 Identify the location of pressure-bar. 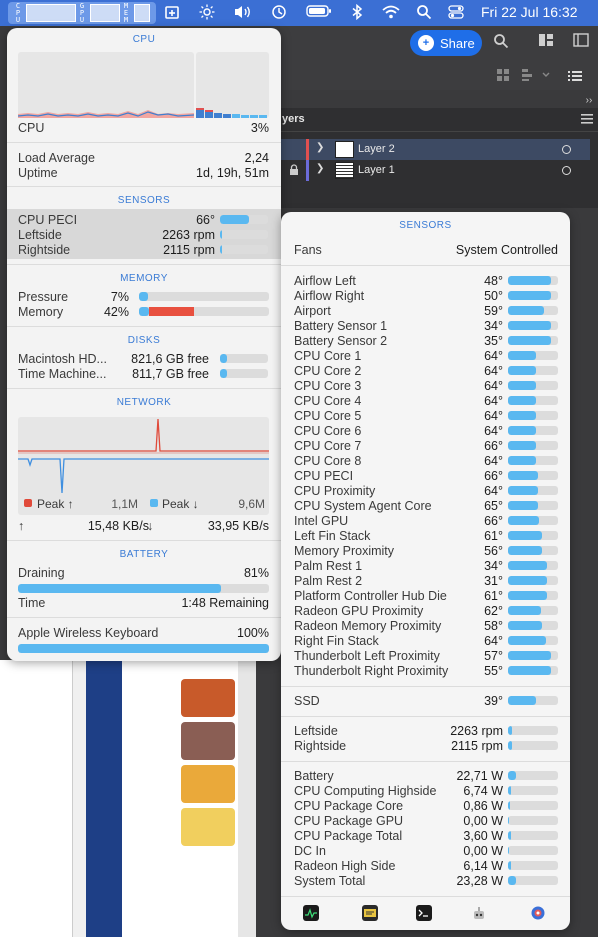
(204, 296).